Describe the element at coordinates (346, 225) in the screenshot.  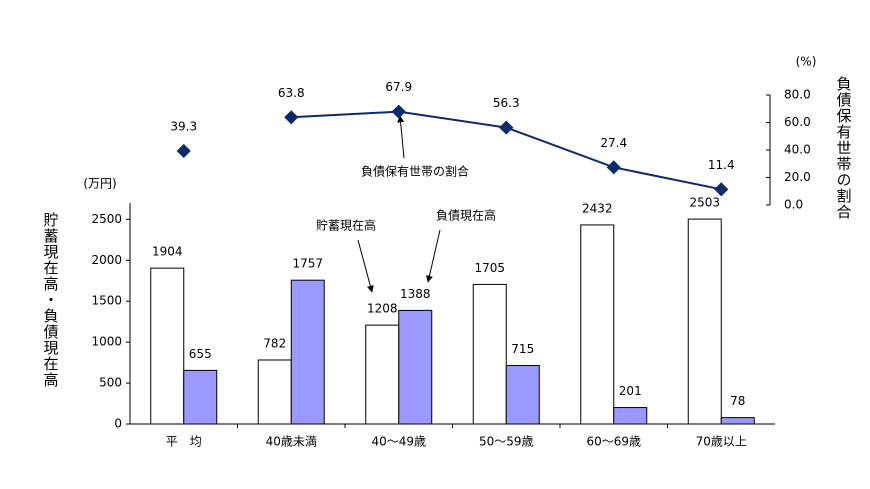
I see `annotation: 貯蓄現在高` at that location.